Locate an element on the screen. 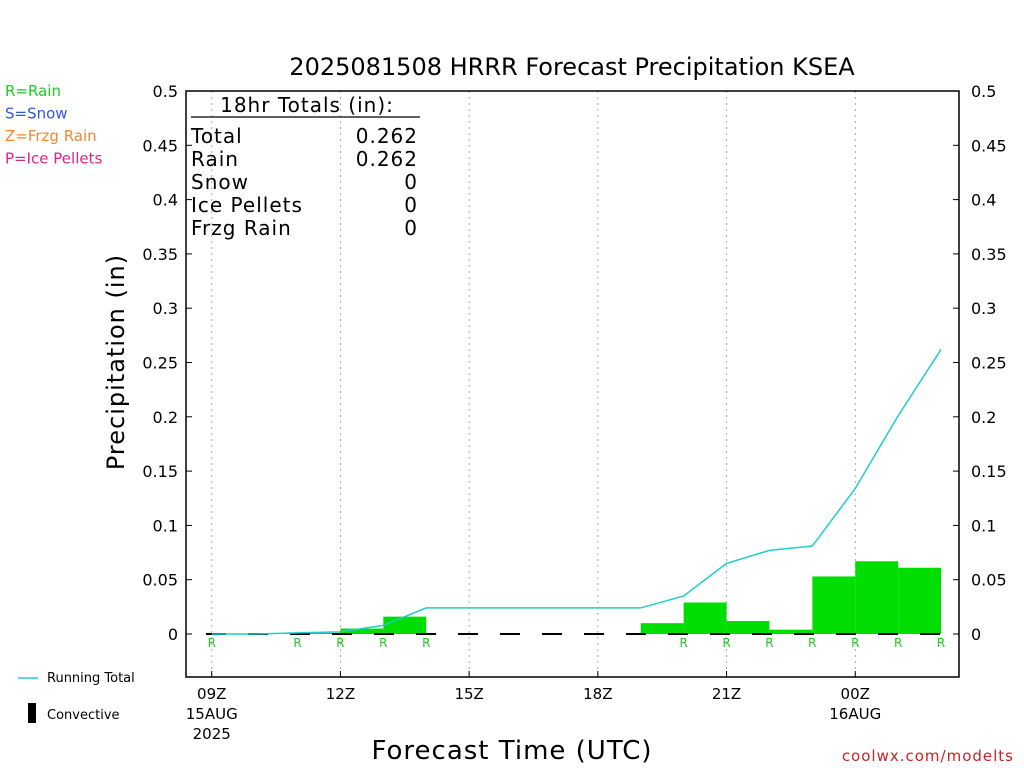 Image resolution: width=1024 pixels, height=768 pixels. y-tick-label-left: 0.5 is located at coordinates (165, 91).